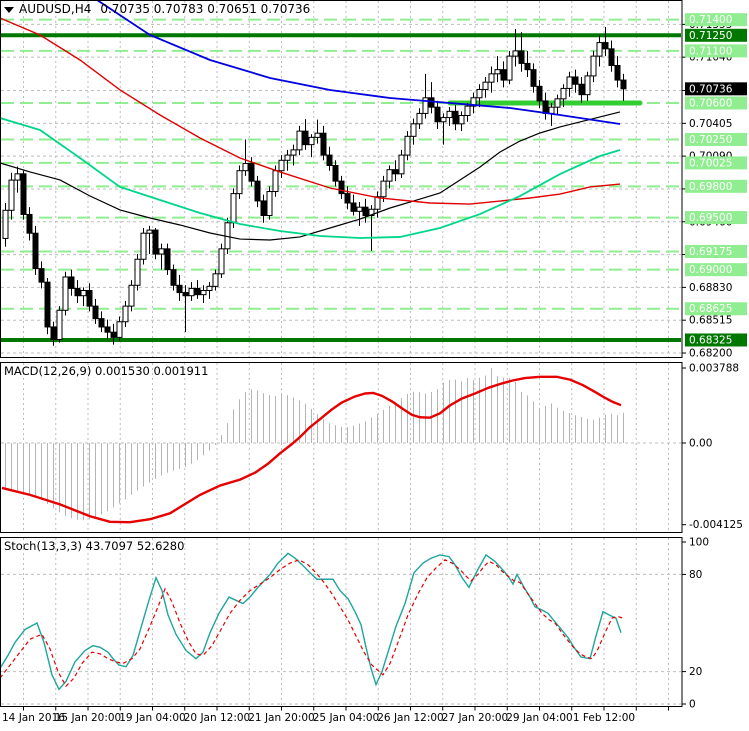 This screenshot has height=731, width=749. What do you see at coordinates (695, 575) in the screenshot?
I see `stoch-axis-label: 80` at bounding box center [695, 575].